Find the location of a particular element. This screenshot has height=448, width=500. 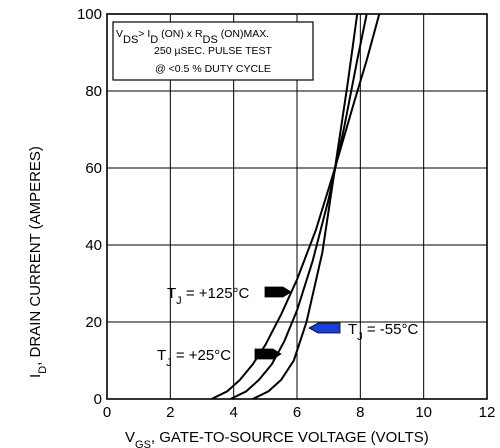

x-tick-label: 12 is located at coordinates (487, 412).